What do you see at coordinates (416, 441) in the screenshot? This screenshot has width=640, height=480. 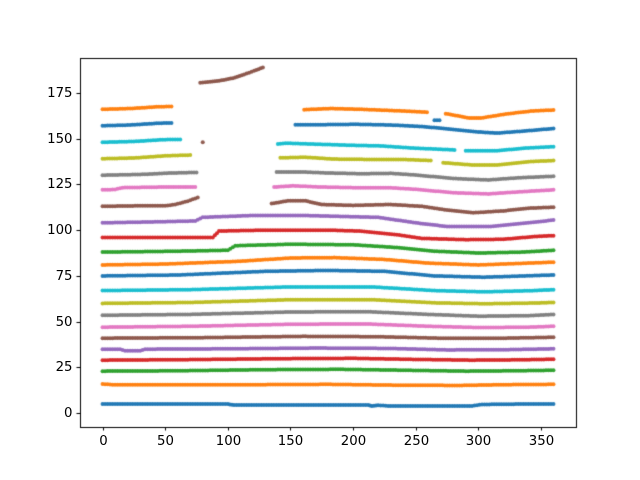 I see `x-tick-label-5: 250` at bounding box center [416, 441].